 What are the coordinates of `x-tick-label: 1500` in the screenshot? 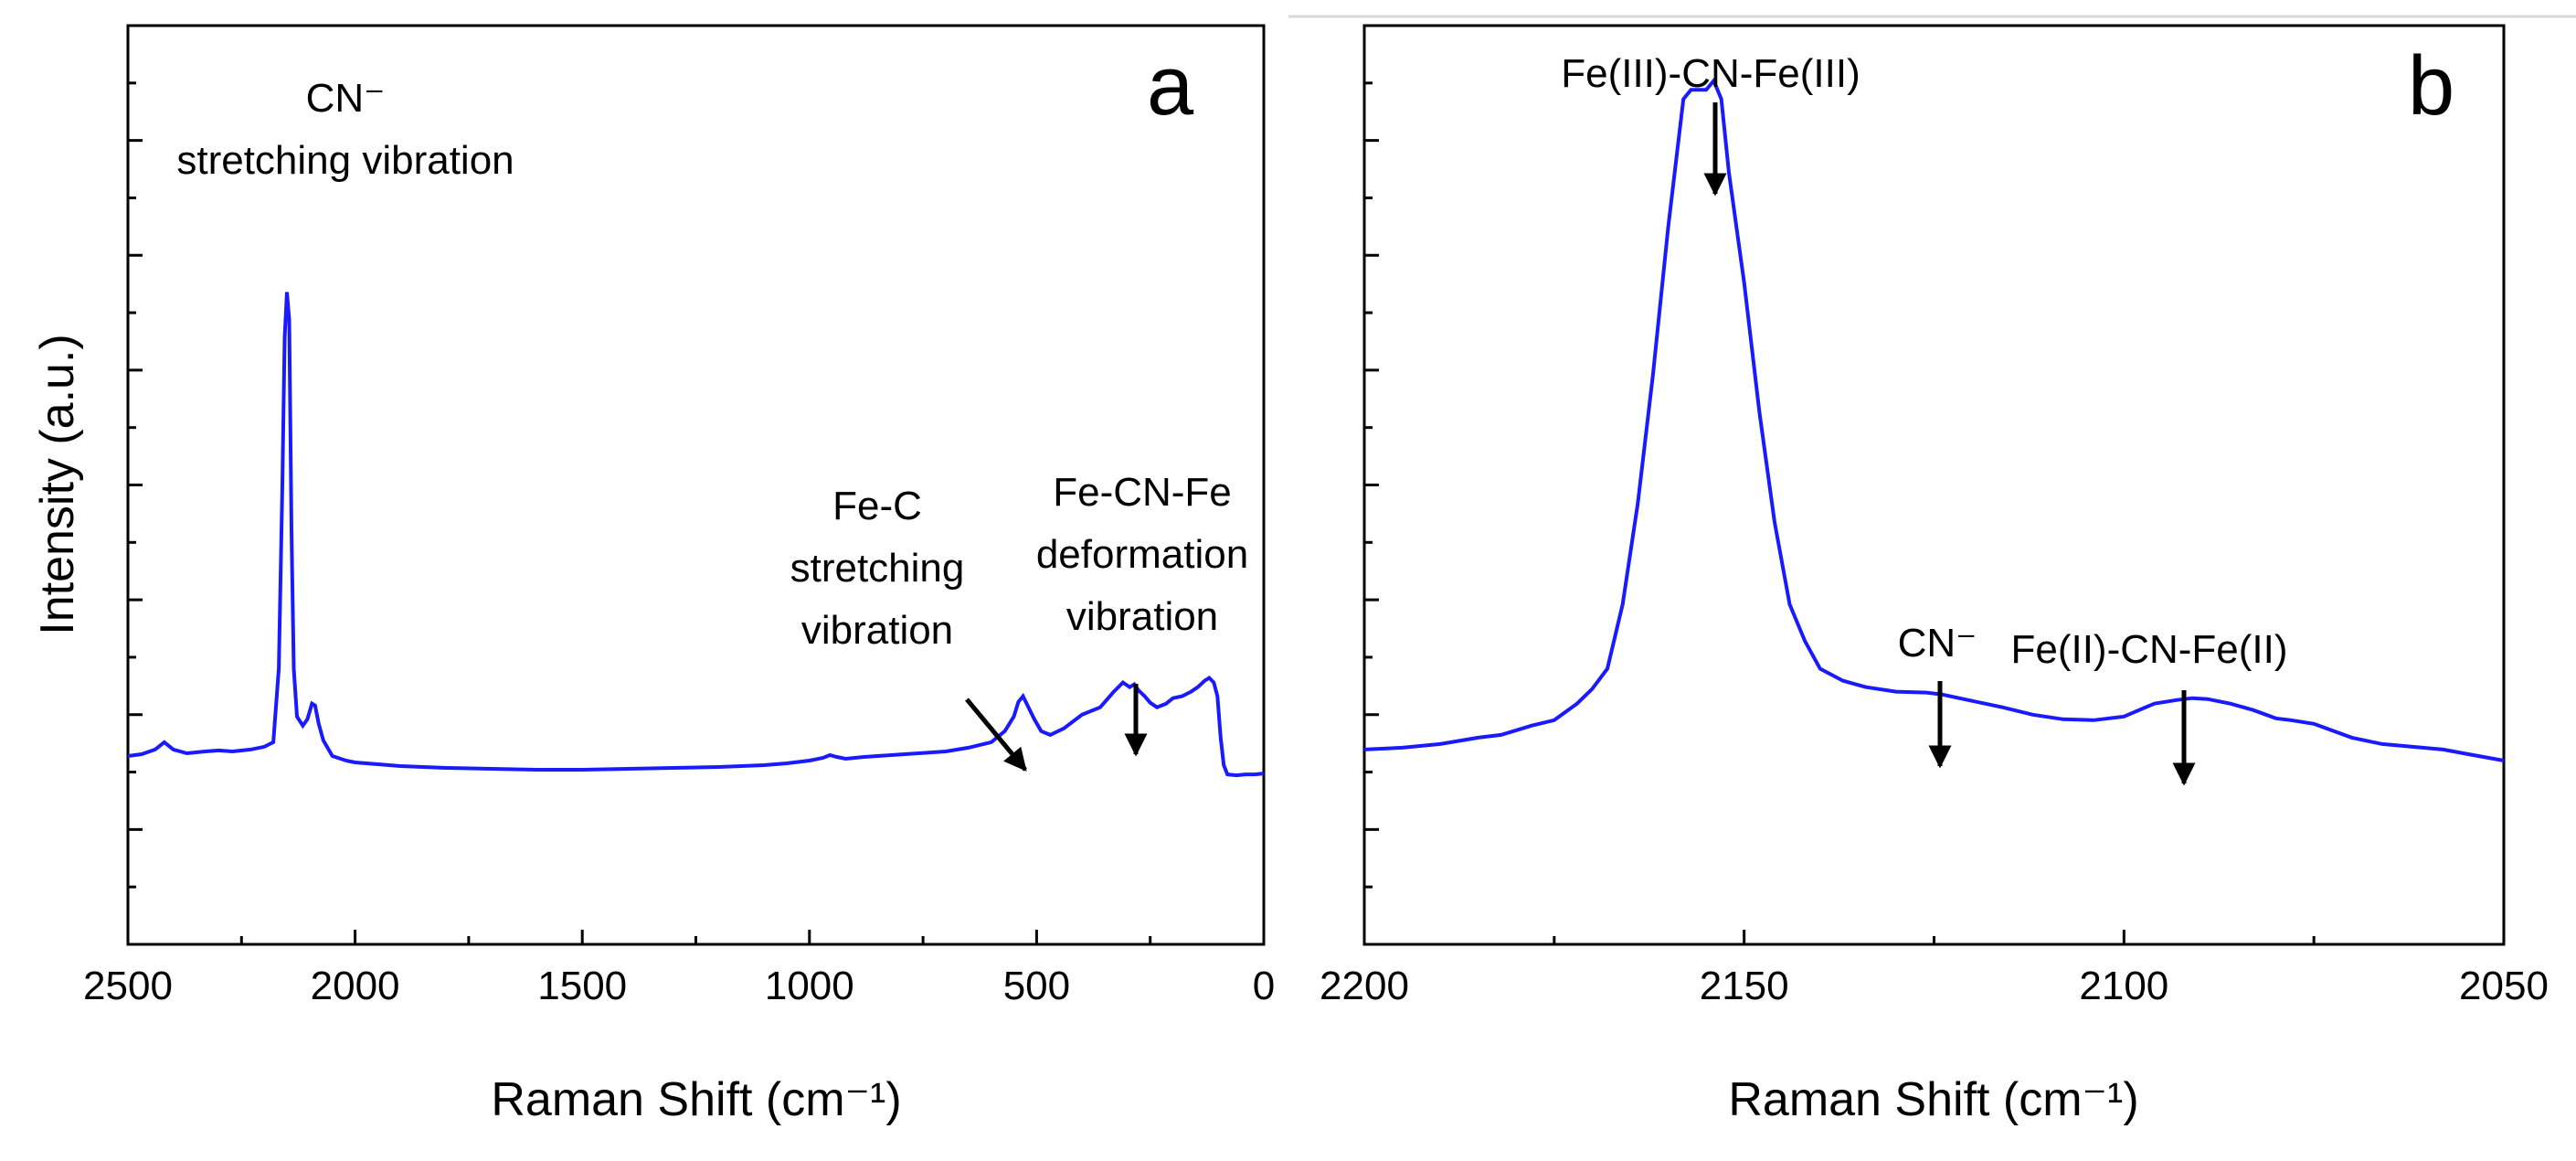 It's located at (582, 986).